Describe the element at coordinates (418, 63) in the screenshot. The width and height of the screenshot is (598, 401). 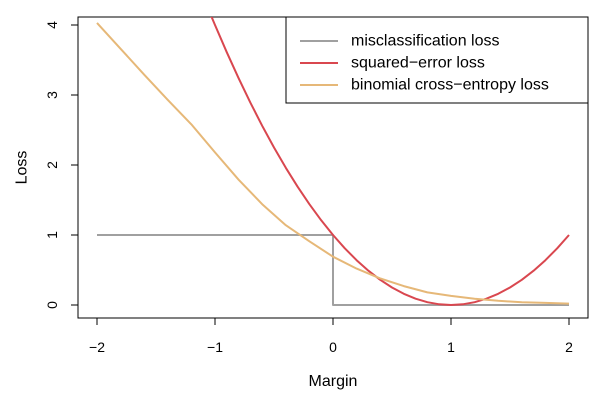
I see `legend-label: squared−error loss` at that location.